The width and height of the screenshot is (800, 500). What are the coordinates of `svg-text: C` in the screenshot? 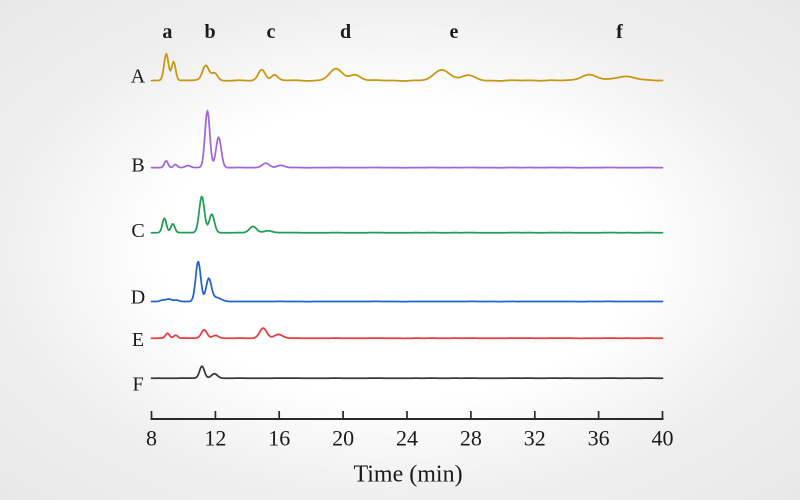 It's located at (137, 231).